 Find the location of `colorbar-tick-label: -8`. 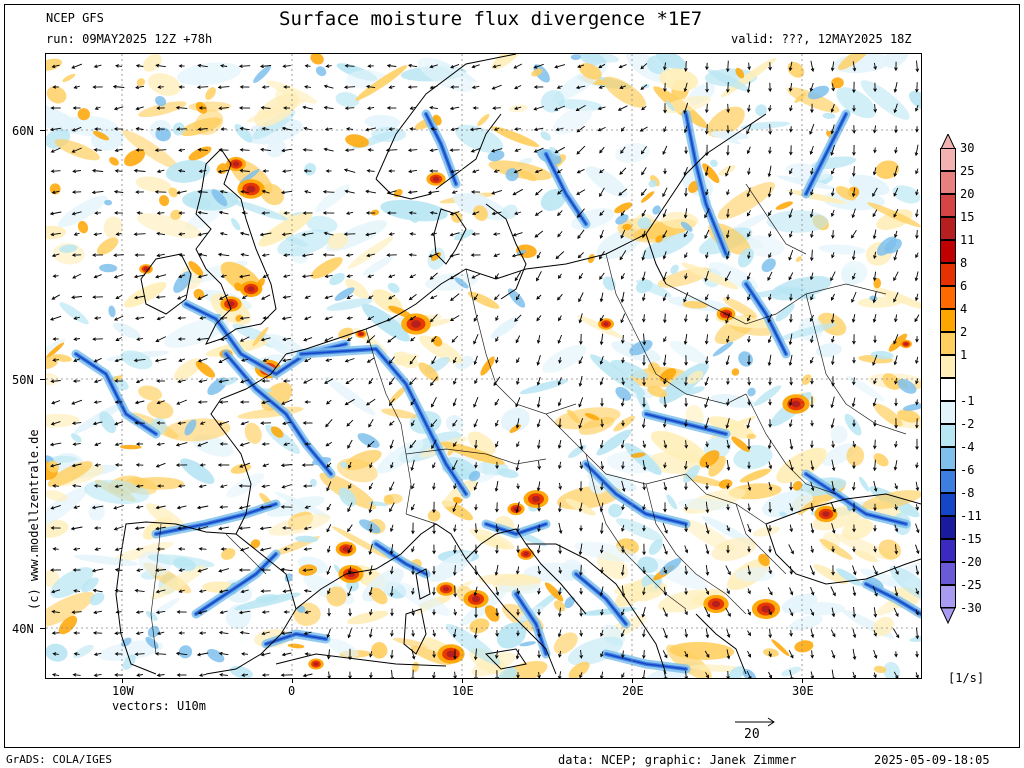

colorbar-tick-label: -8 is located at coordinates (967, 493).